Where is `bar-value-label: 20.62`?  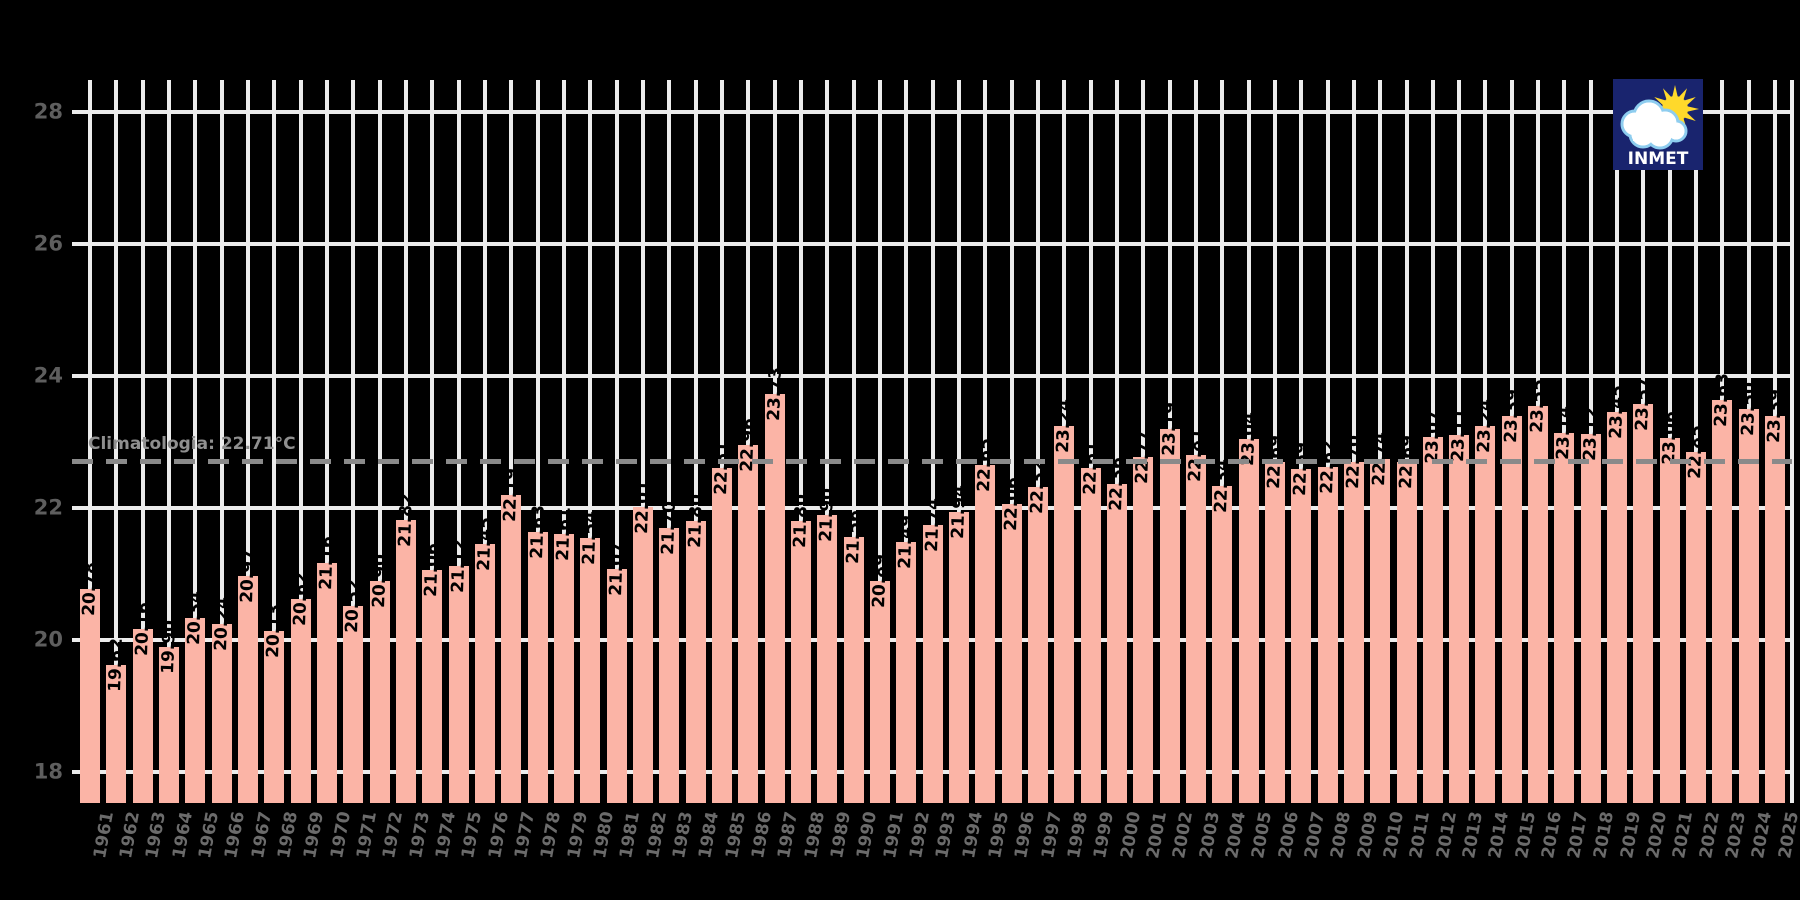
bar-value-label: 20.62 is located at coordinates (300, 599).